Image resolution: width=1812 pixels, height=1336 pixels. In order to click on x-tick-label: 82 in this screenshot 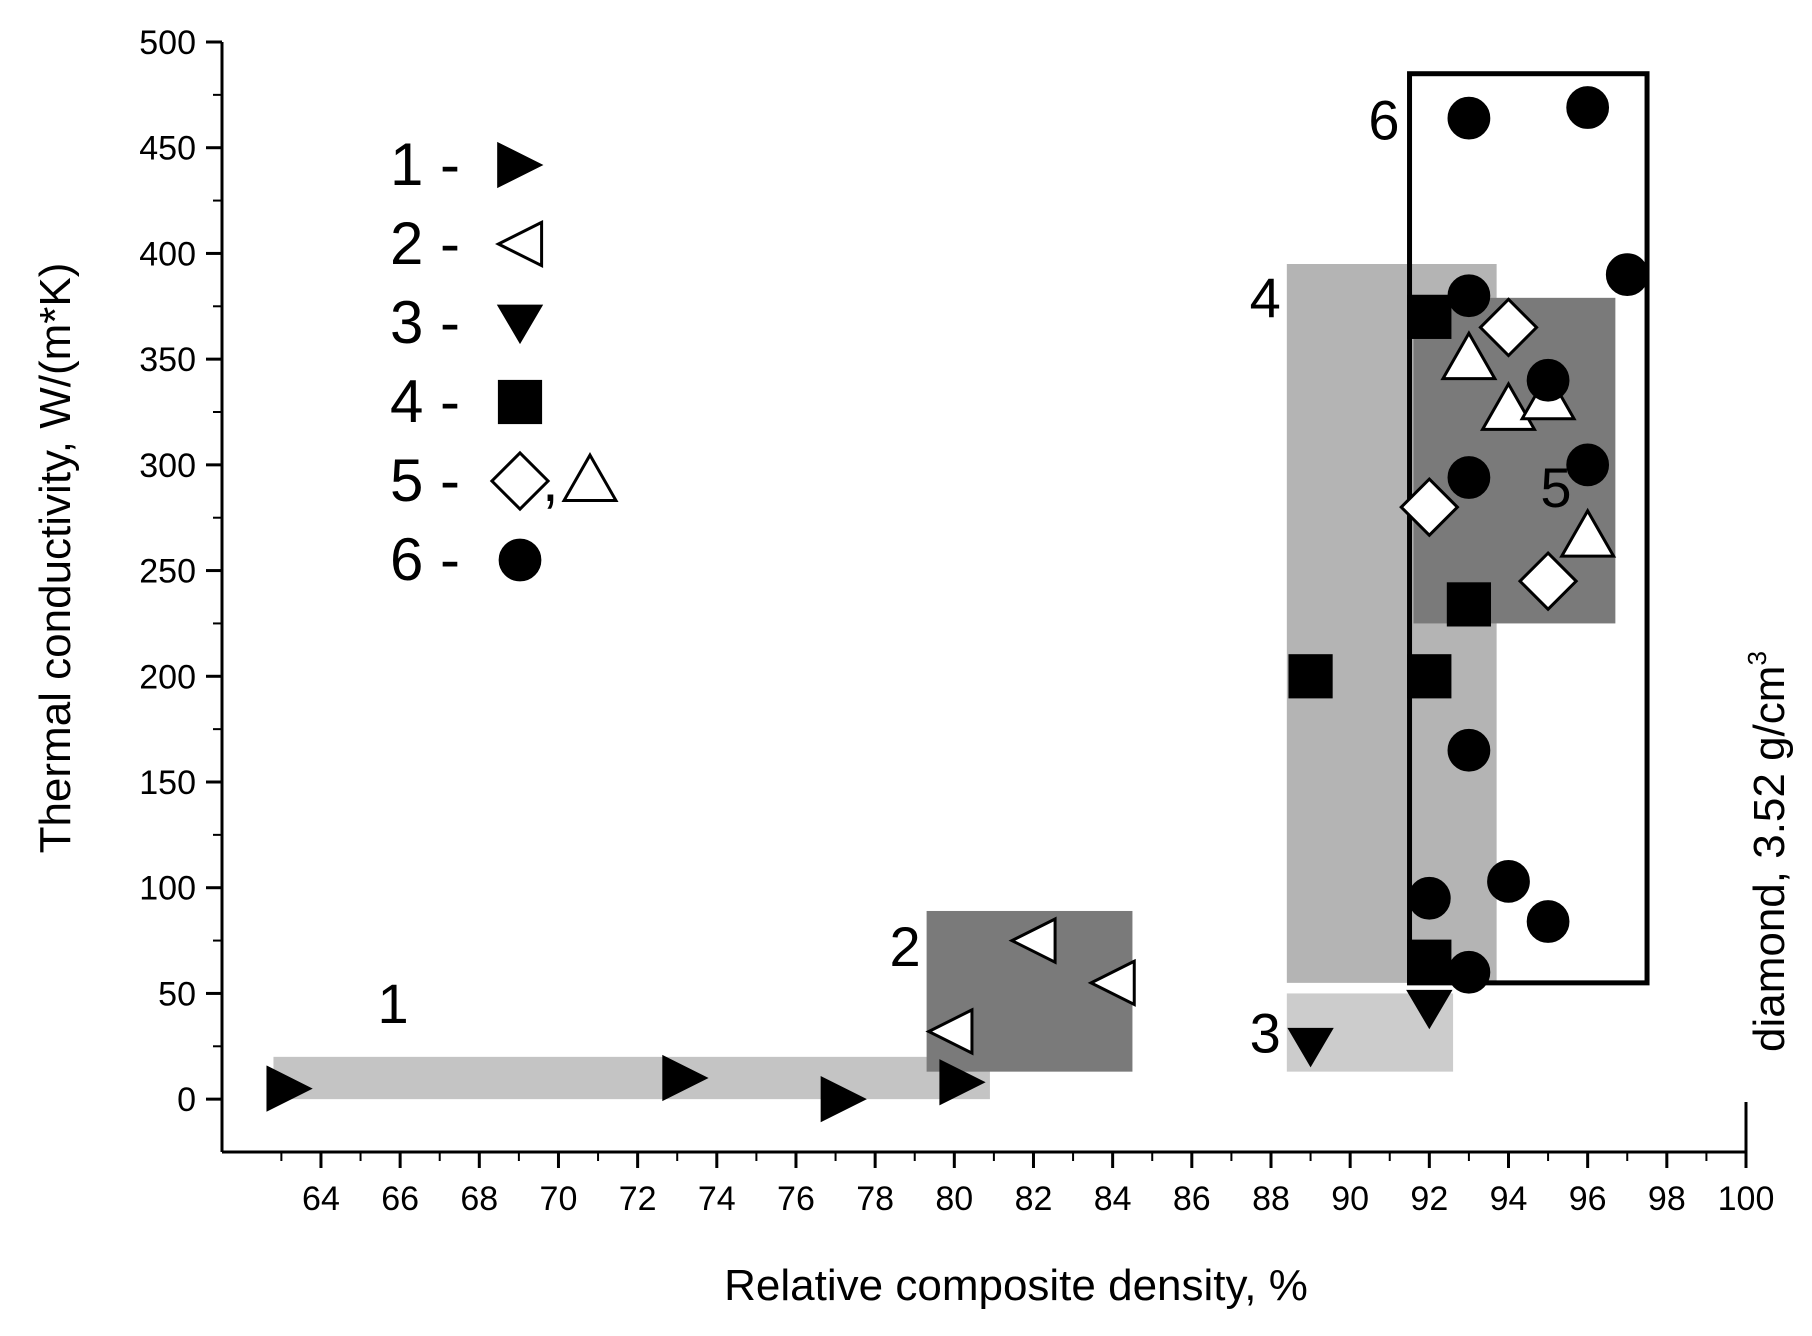, I will do `click(1034, 1199)`.